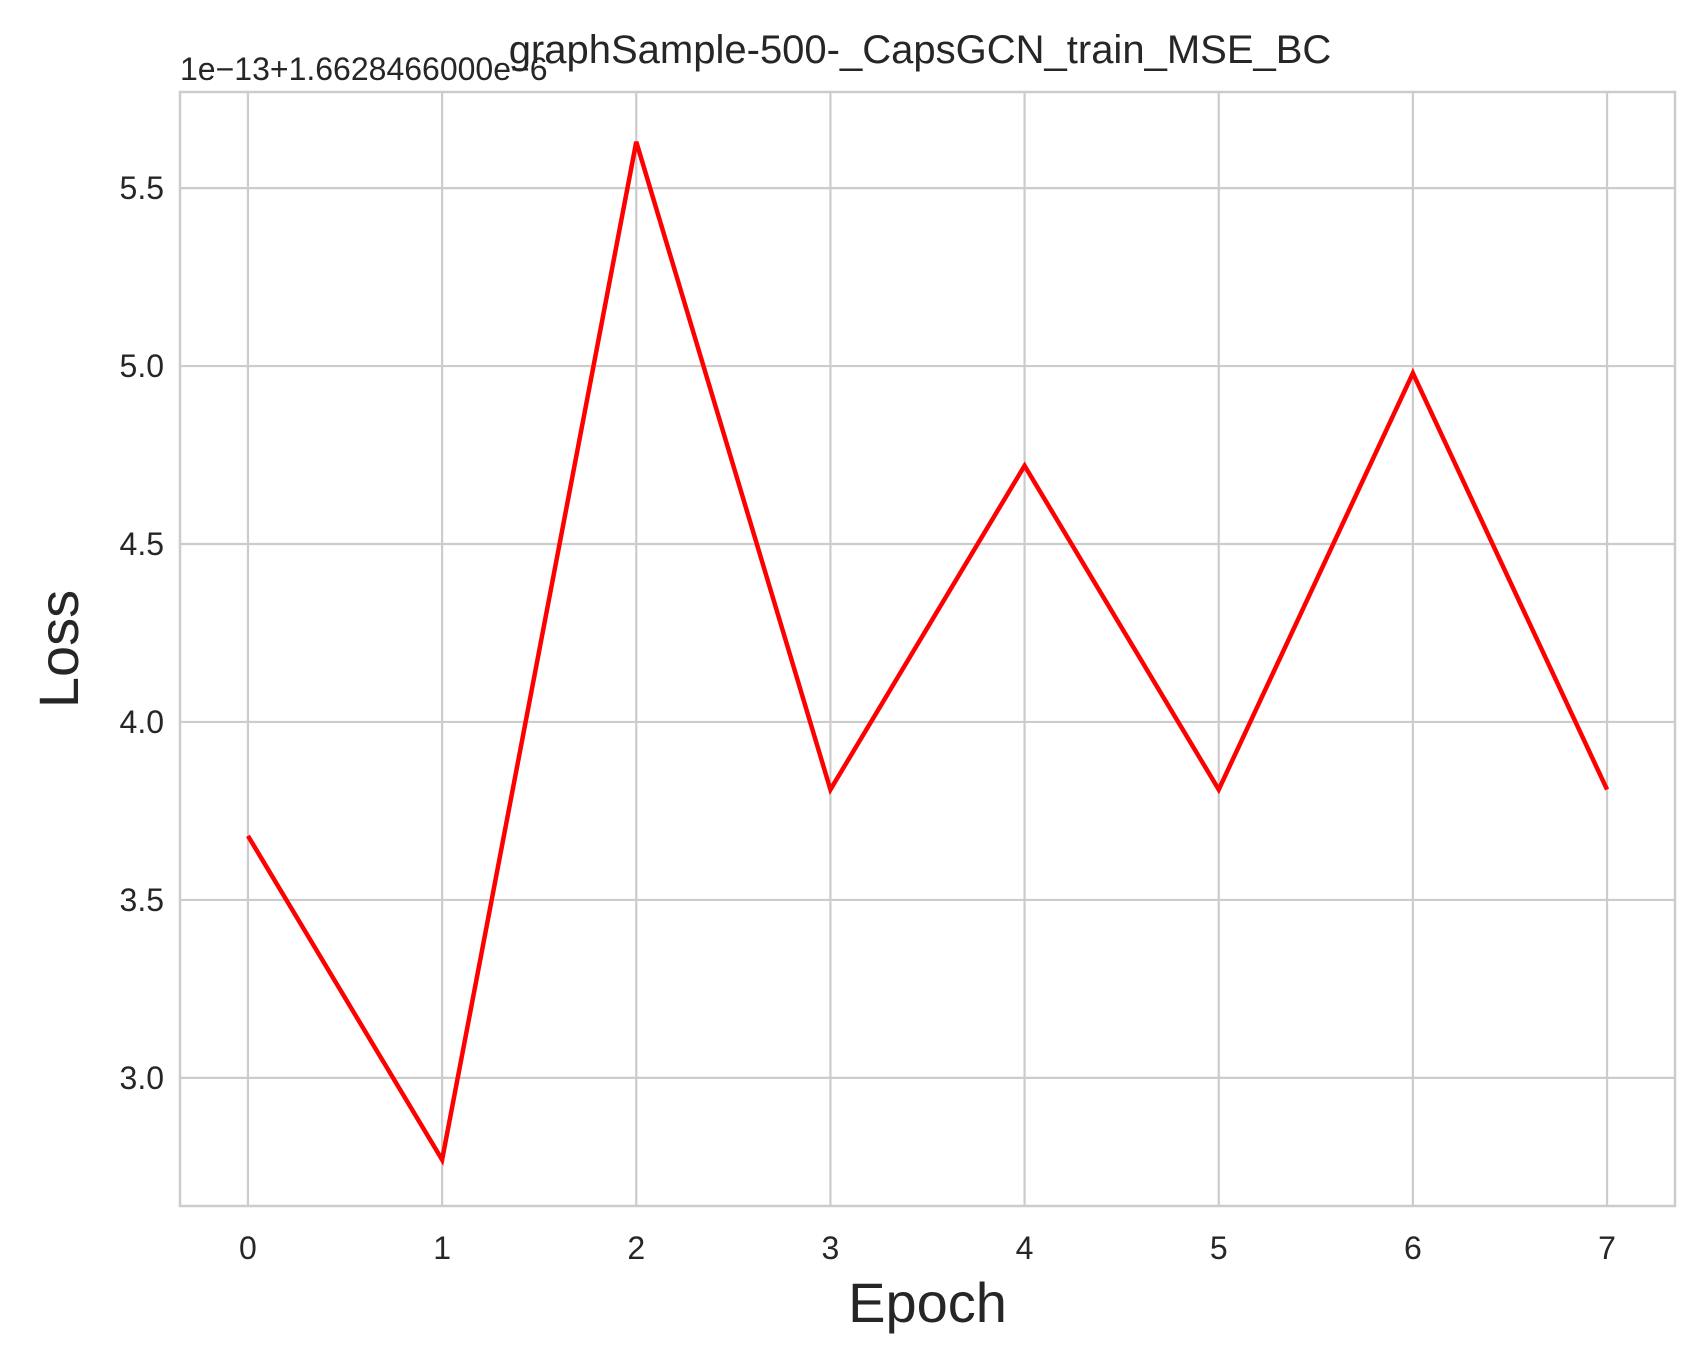 Image resolution: width=1697 pixels, height=1359 pixels. What do you see at coordinates (831, 1248) in the screenshot?
I see `x-tick-label: 3` at bounding box center [831, 1248].